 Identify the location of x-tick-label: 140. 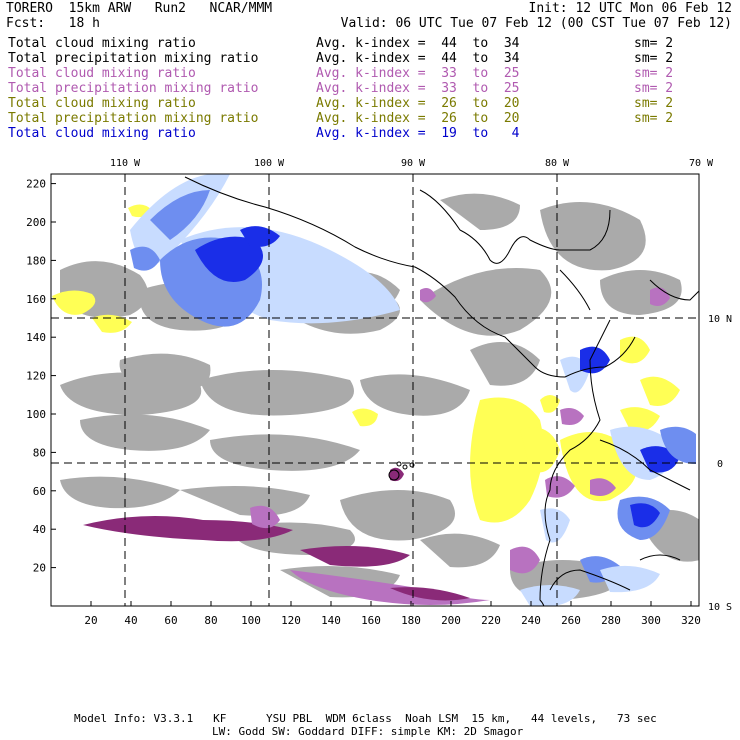
(331, 620).